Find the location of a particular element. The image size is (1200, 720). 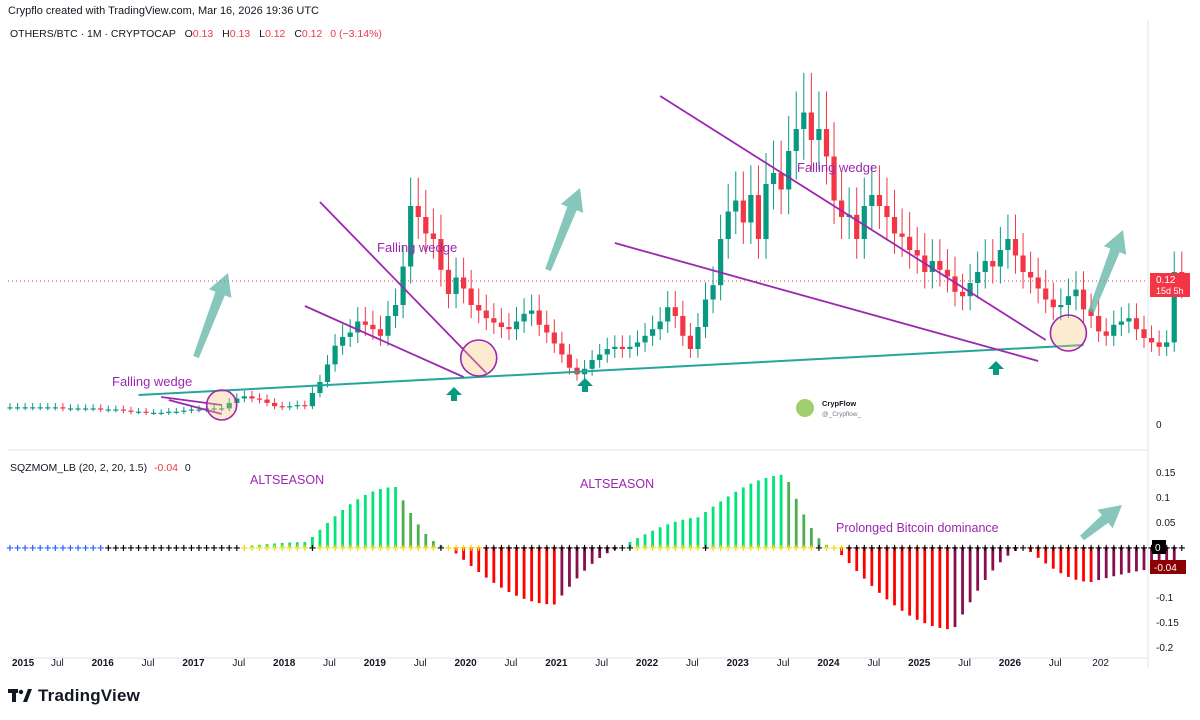

countdown-label: 15d 5h is located at coordinates (1170, 291).